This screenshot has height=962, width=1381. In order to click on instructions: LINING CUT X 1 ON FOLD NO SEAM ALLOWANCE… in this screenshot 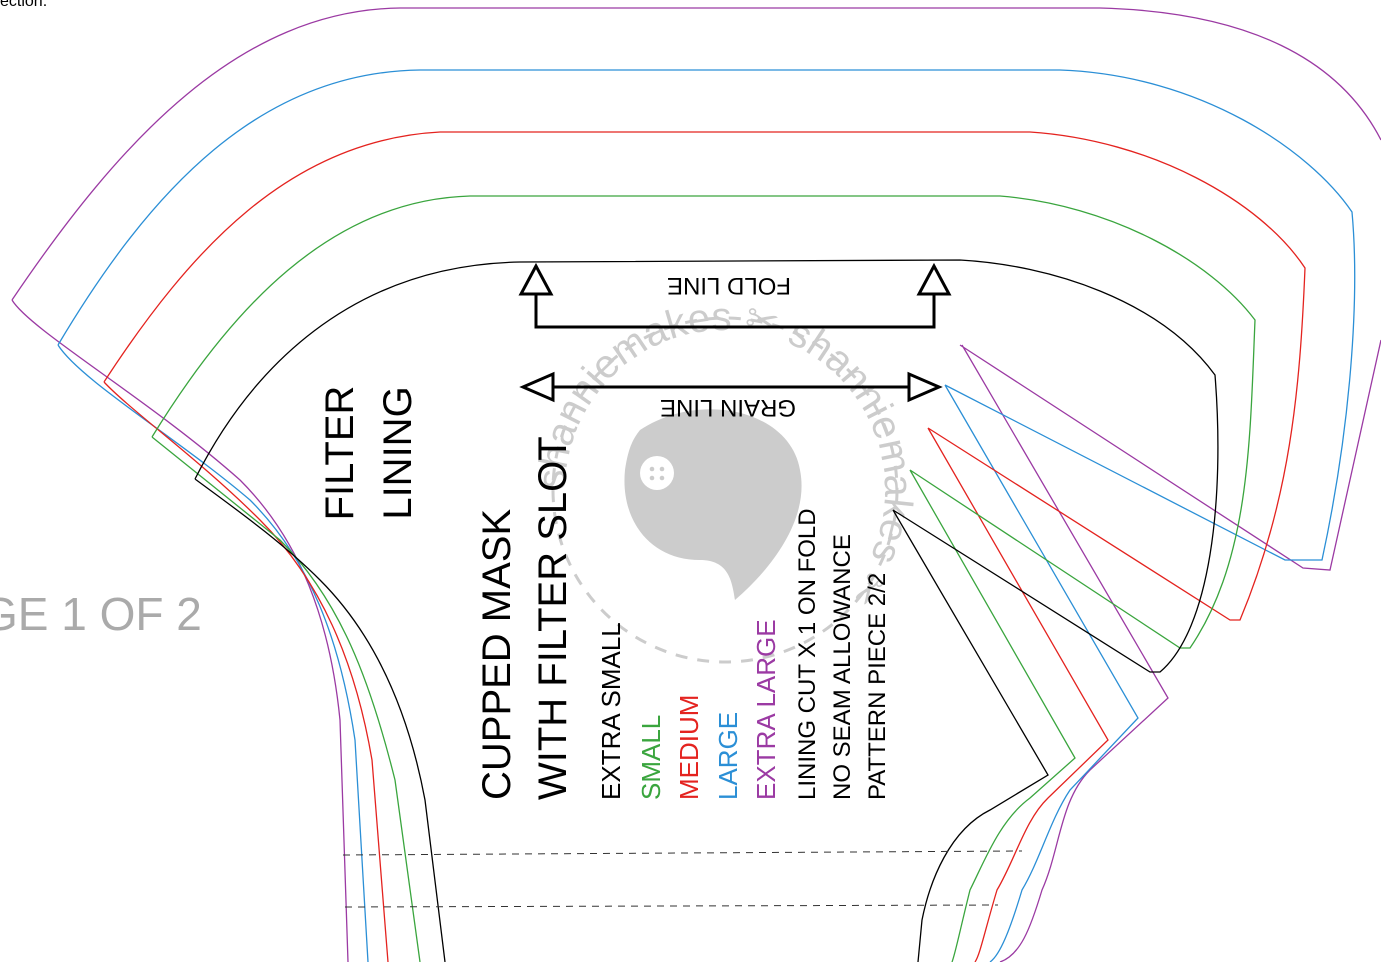, I will do `click(842, 654)`.